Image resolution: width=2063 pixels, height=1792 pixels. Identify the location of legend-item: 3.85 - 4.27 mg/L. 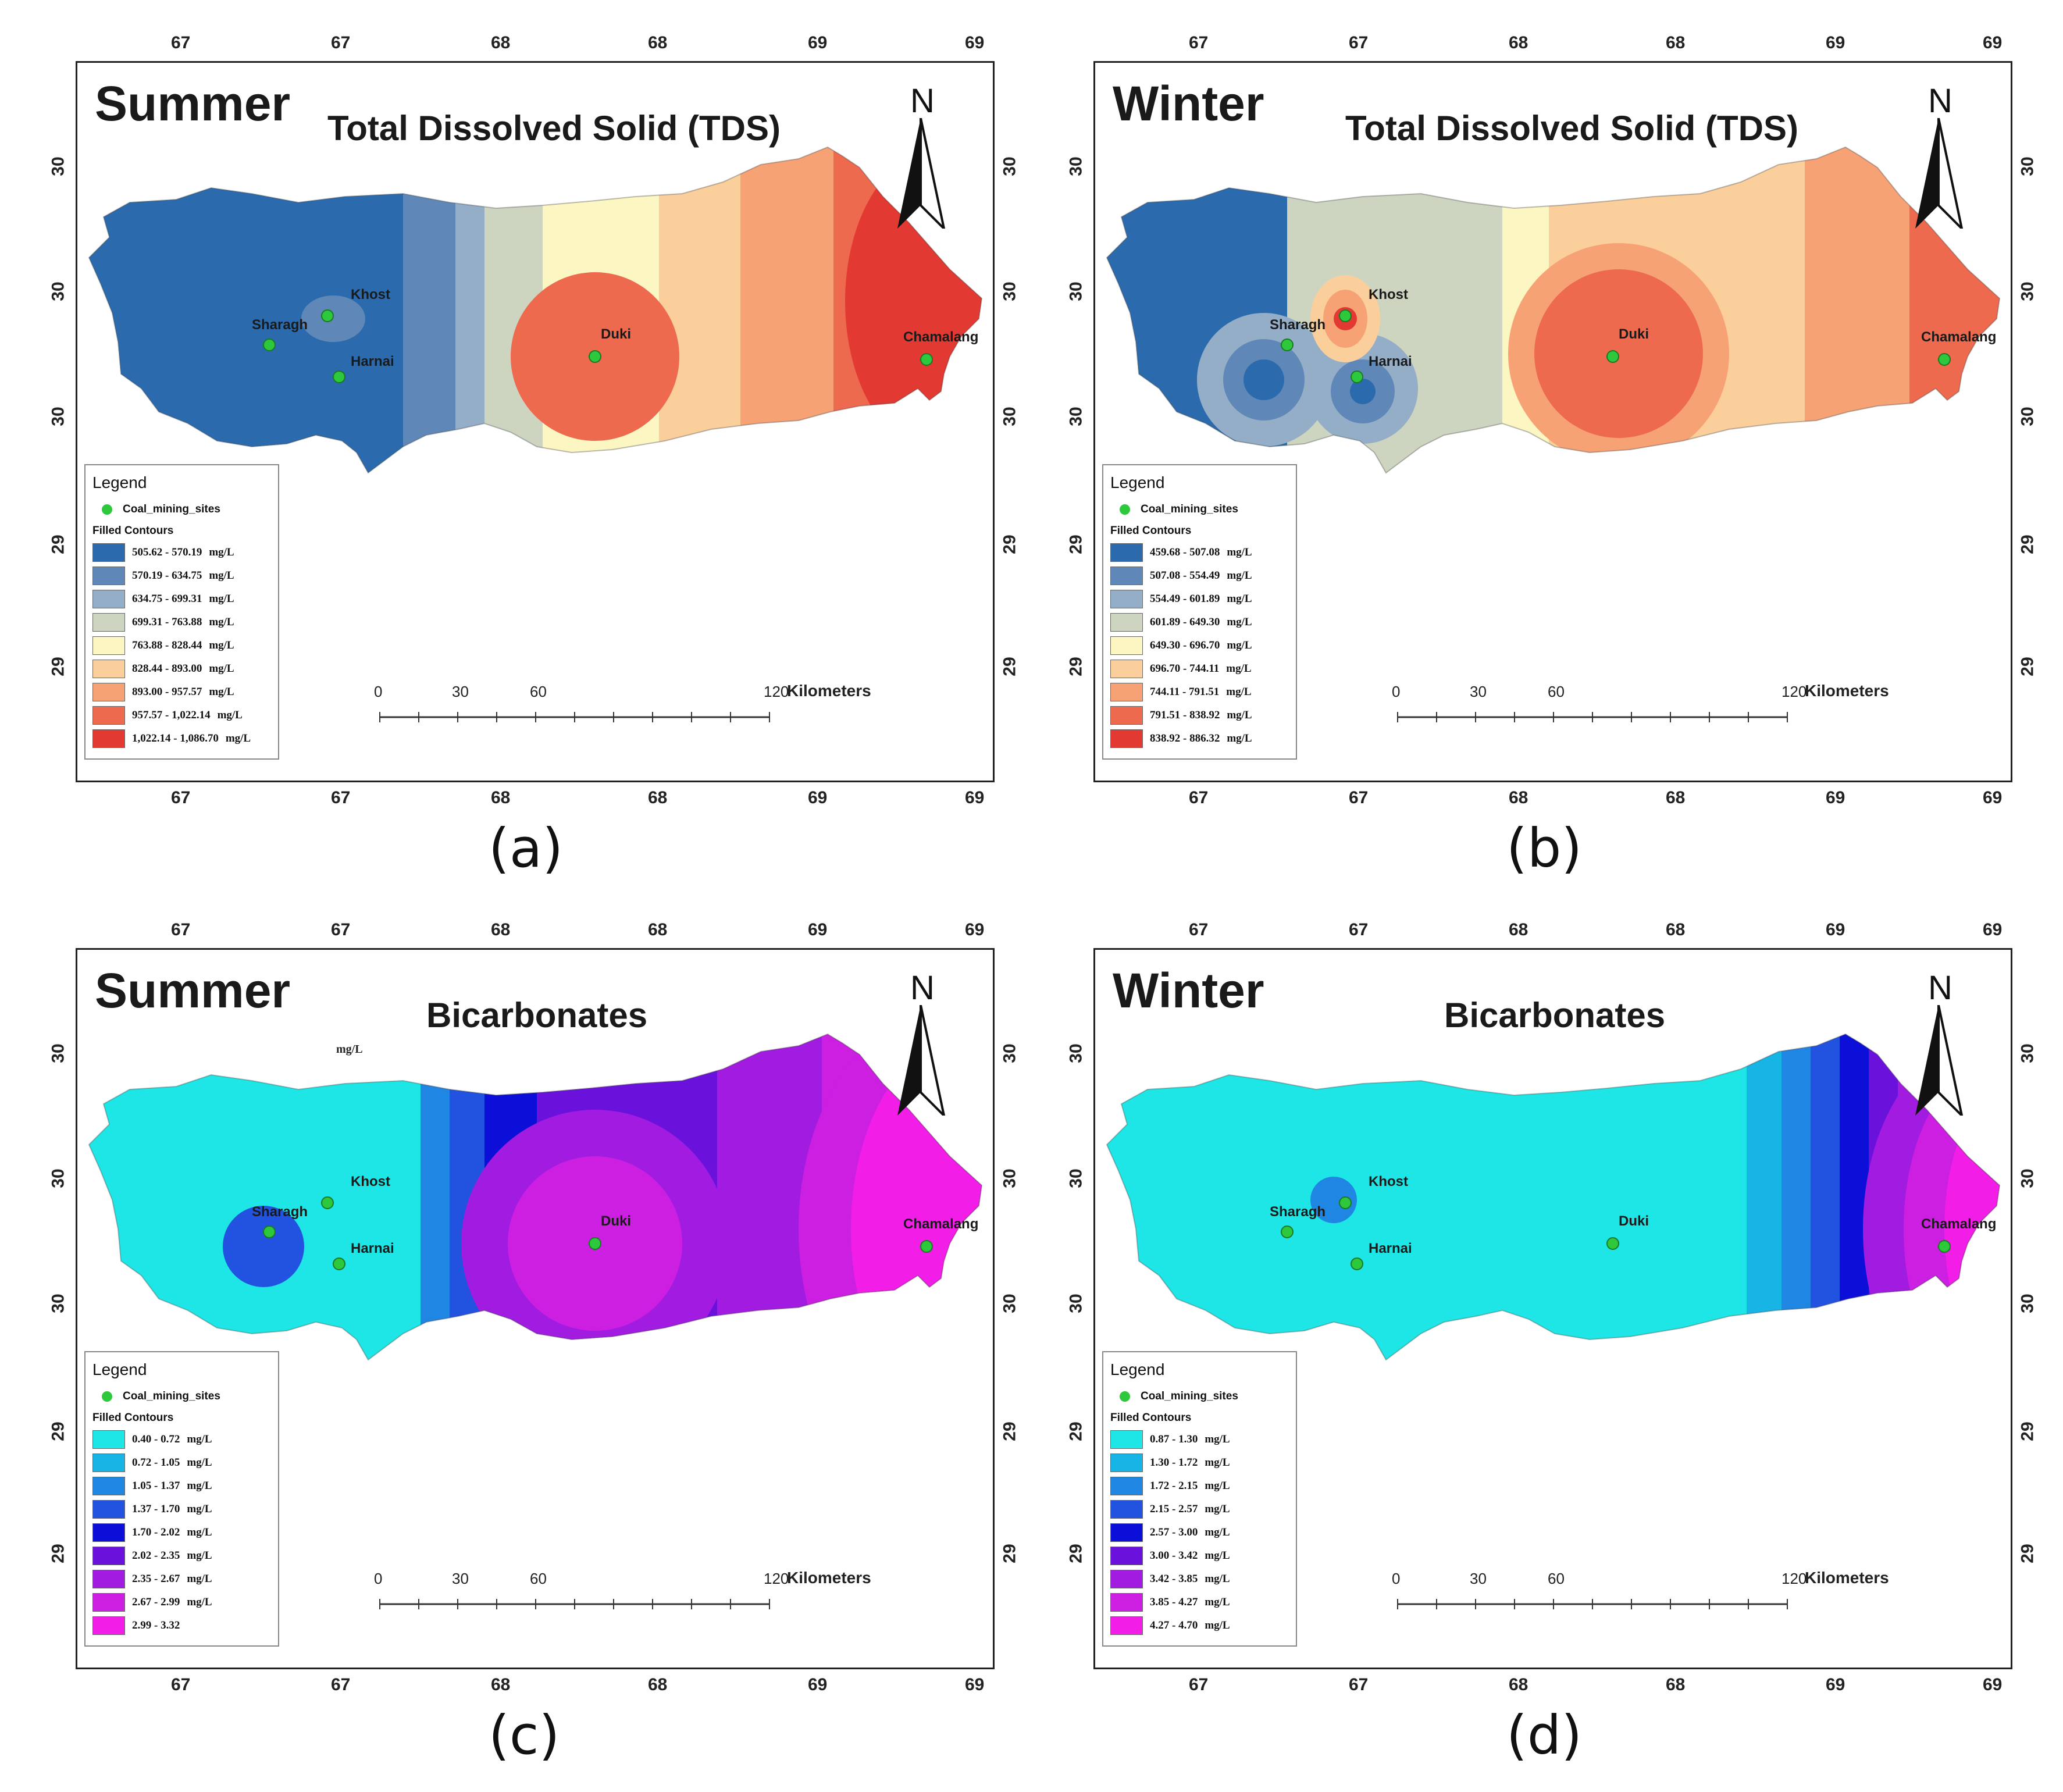
(1199, 1603).